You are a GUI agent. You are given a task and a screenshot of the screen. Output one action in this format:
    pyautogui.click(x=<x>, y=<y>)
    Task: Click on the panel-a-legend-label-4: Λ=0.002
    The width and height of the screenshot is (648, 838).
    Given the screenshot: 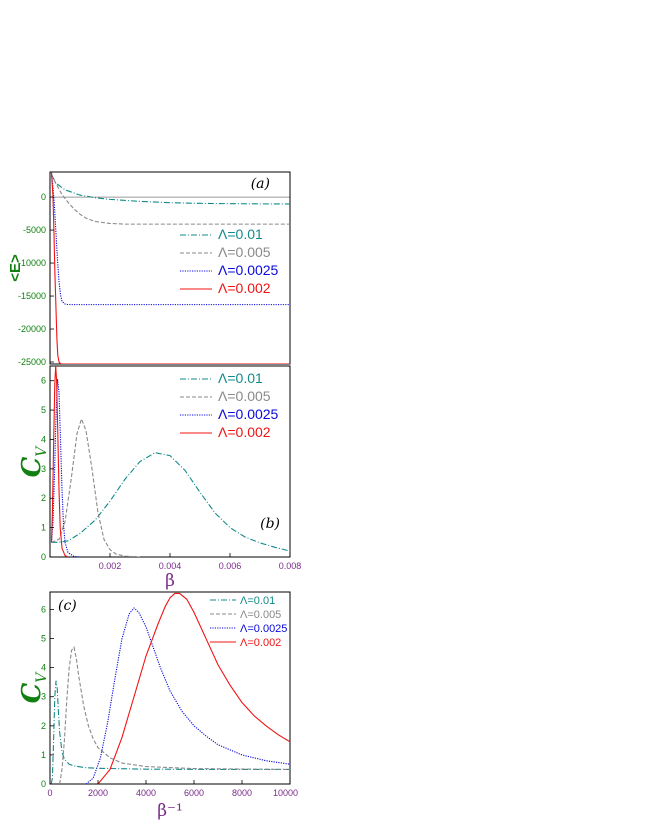 What is the action you would take?
    pyautogui.click(x=244, y=288)
    